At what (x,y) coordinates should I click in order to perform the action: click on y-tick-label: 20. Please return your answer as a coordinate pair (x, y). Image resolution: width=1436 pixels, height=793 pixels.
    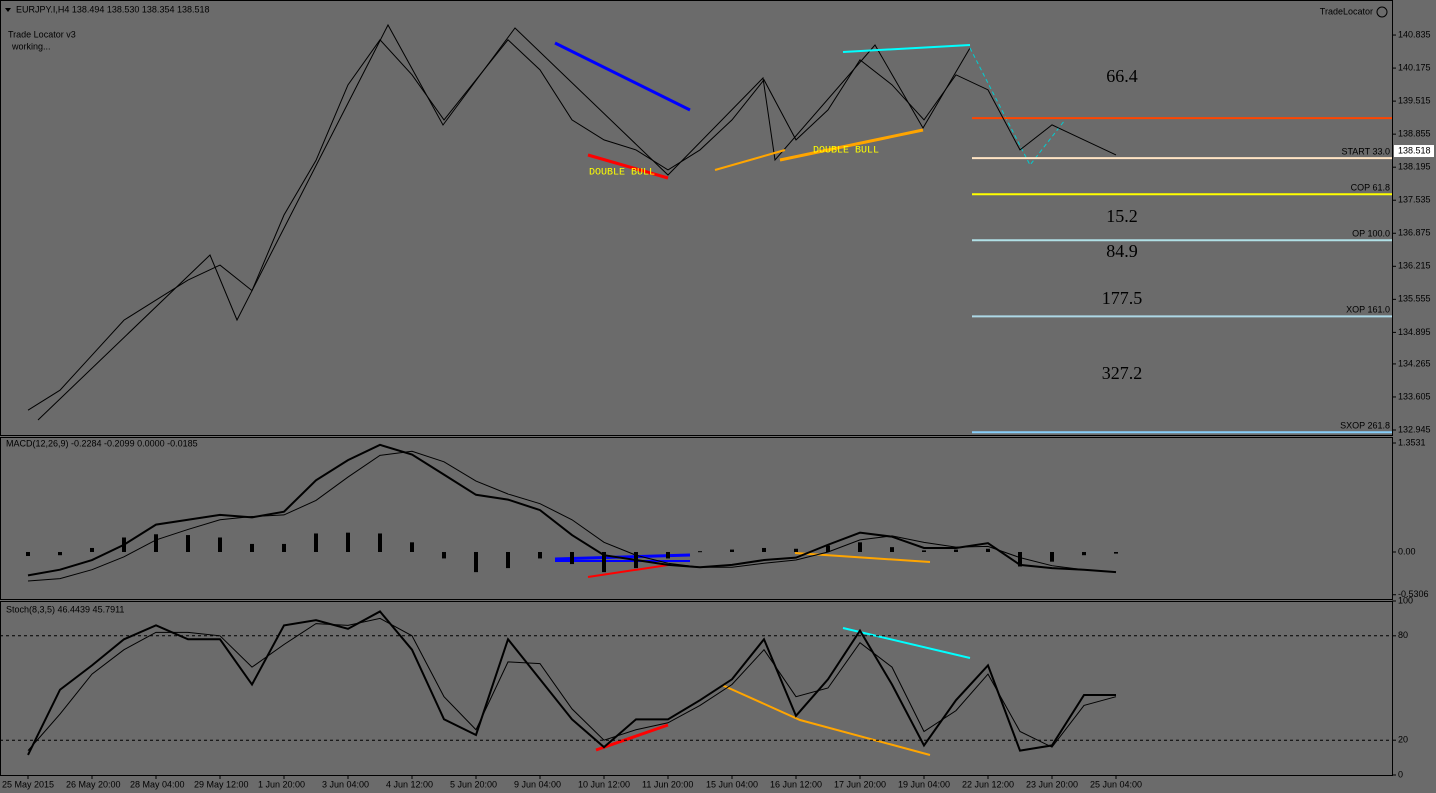
    Looking at the image, I should click on (1403, 740).